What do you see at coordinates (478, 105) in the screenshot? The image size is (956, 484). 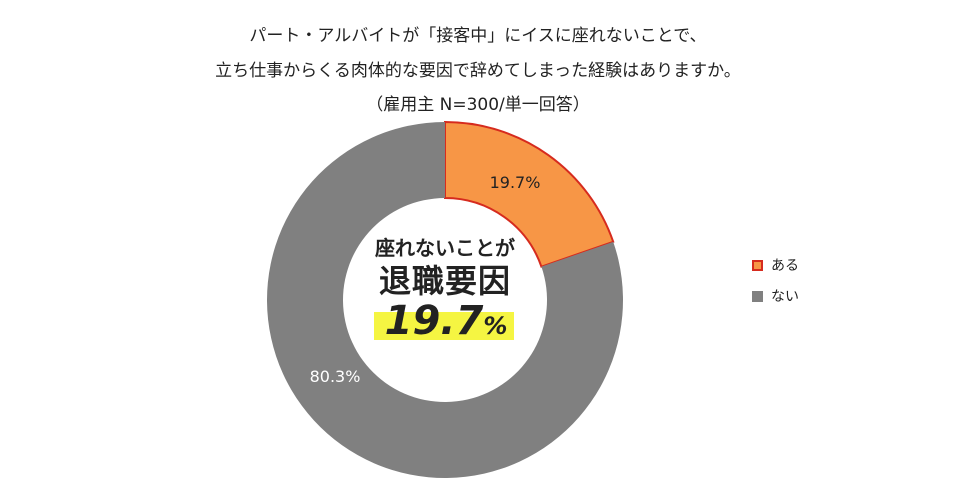 I see `chart-subtitle: （雇用主 N=300/単一回答）` at bounding box center [478, 105].